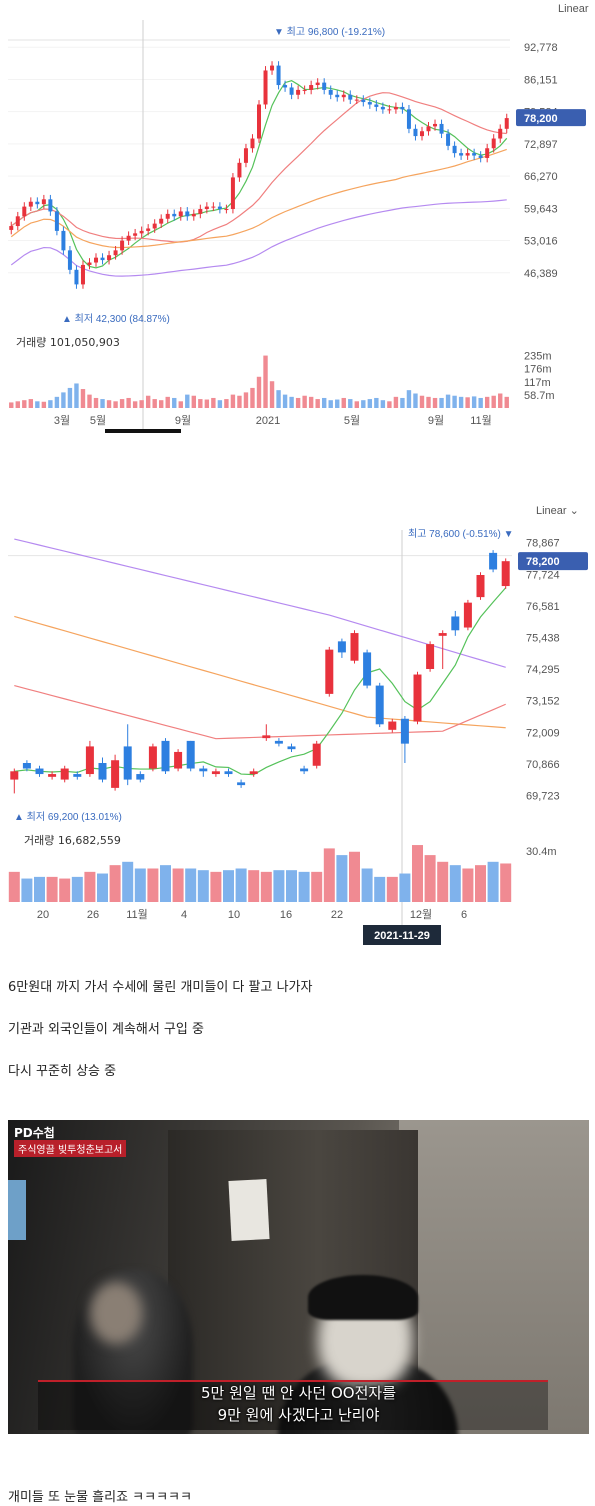 Image resolution: width=595 pixels, height=1506 pixels. What do you see at coordinates (293, 1405) in the screenshot?
I see `subtitle-bar` at bounding box center [293, 1405].